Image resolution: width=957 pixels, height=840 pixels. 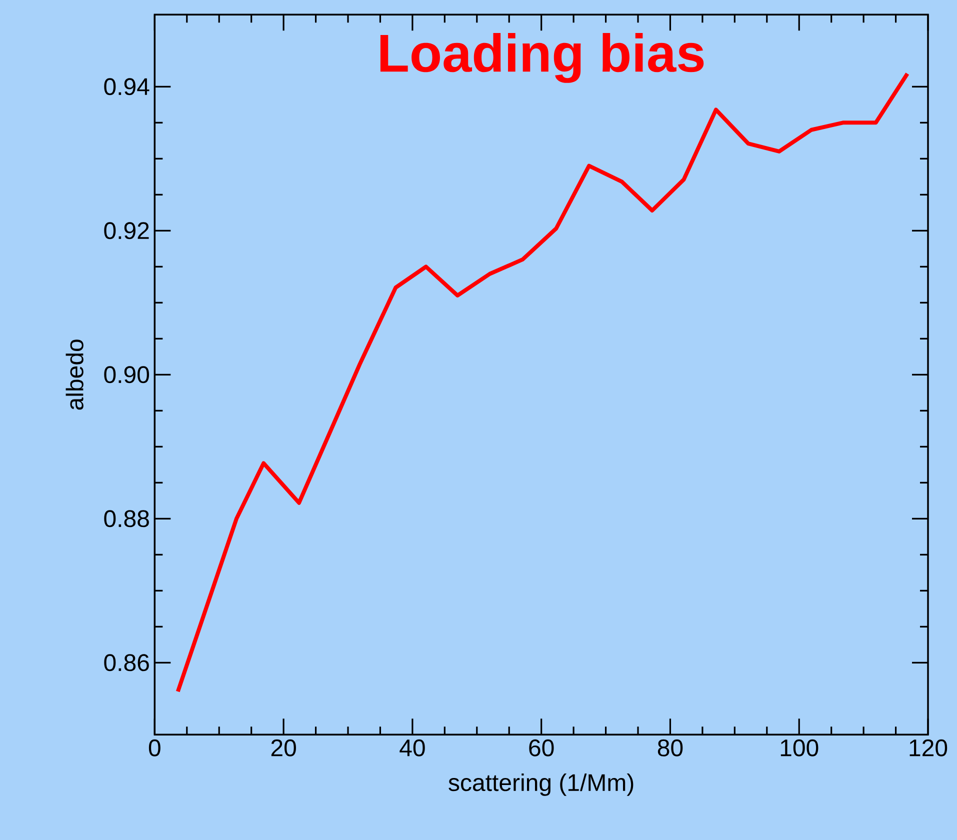 I want to click on x-tick-label: 100, so click(x=799, y=747).